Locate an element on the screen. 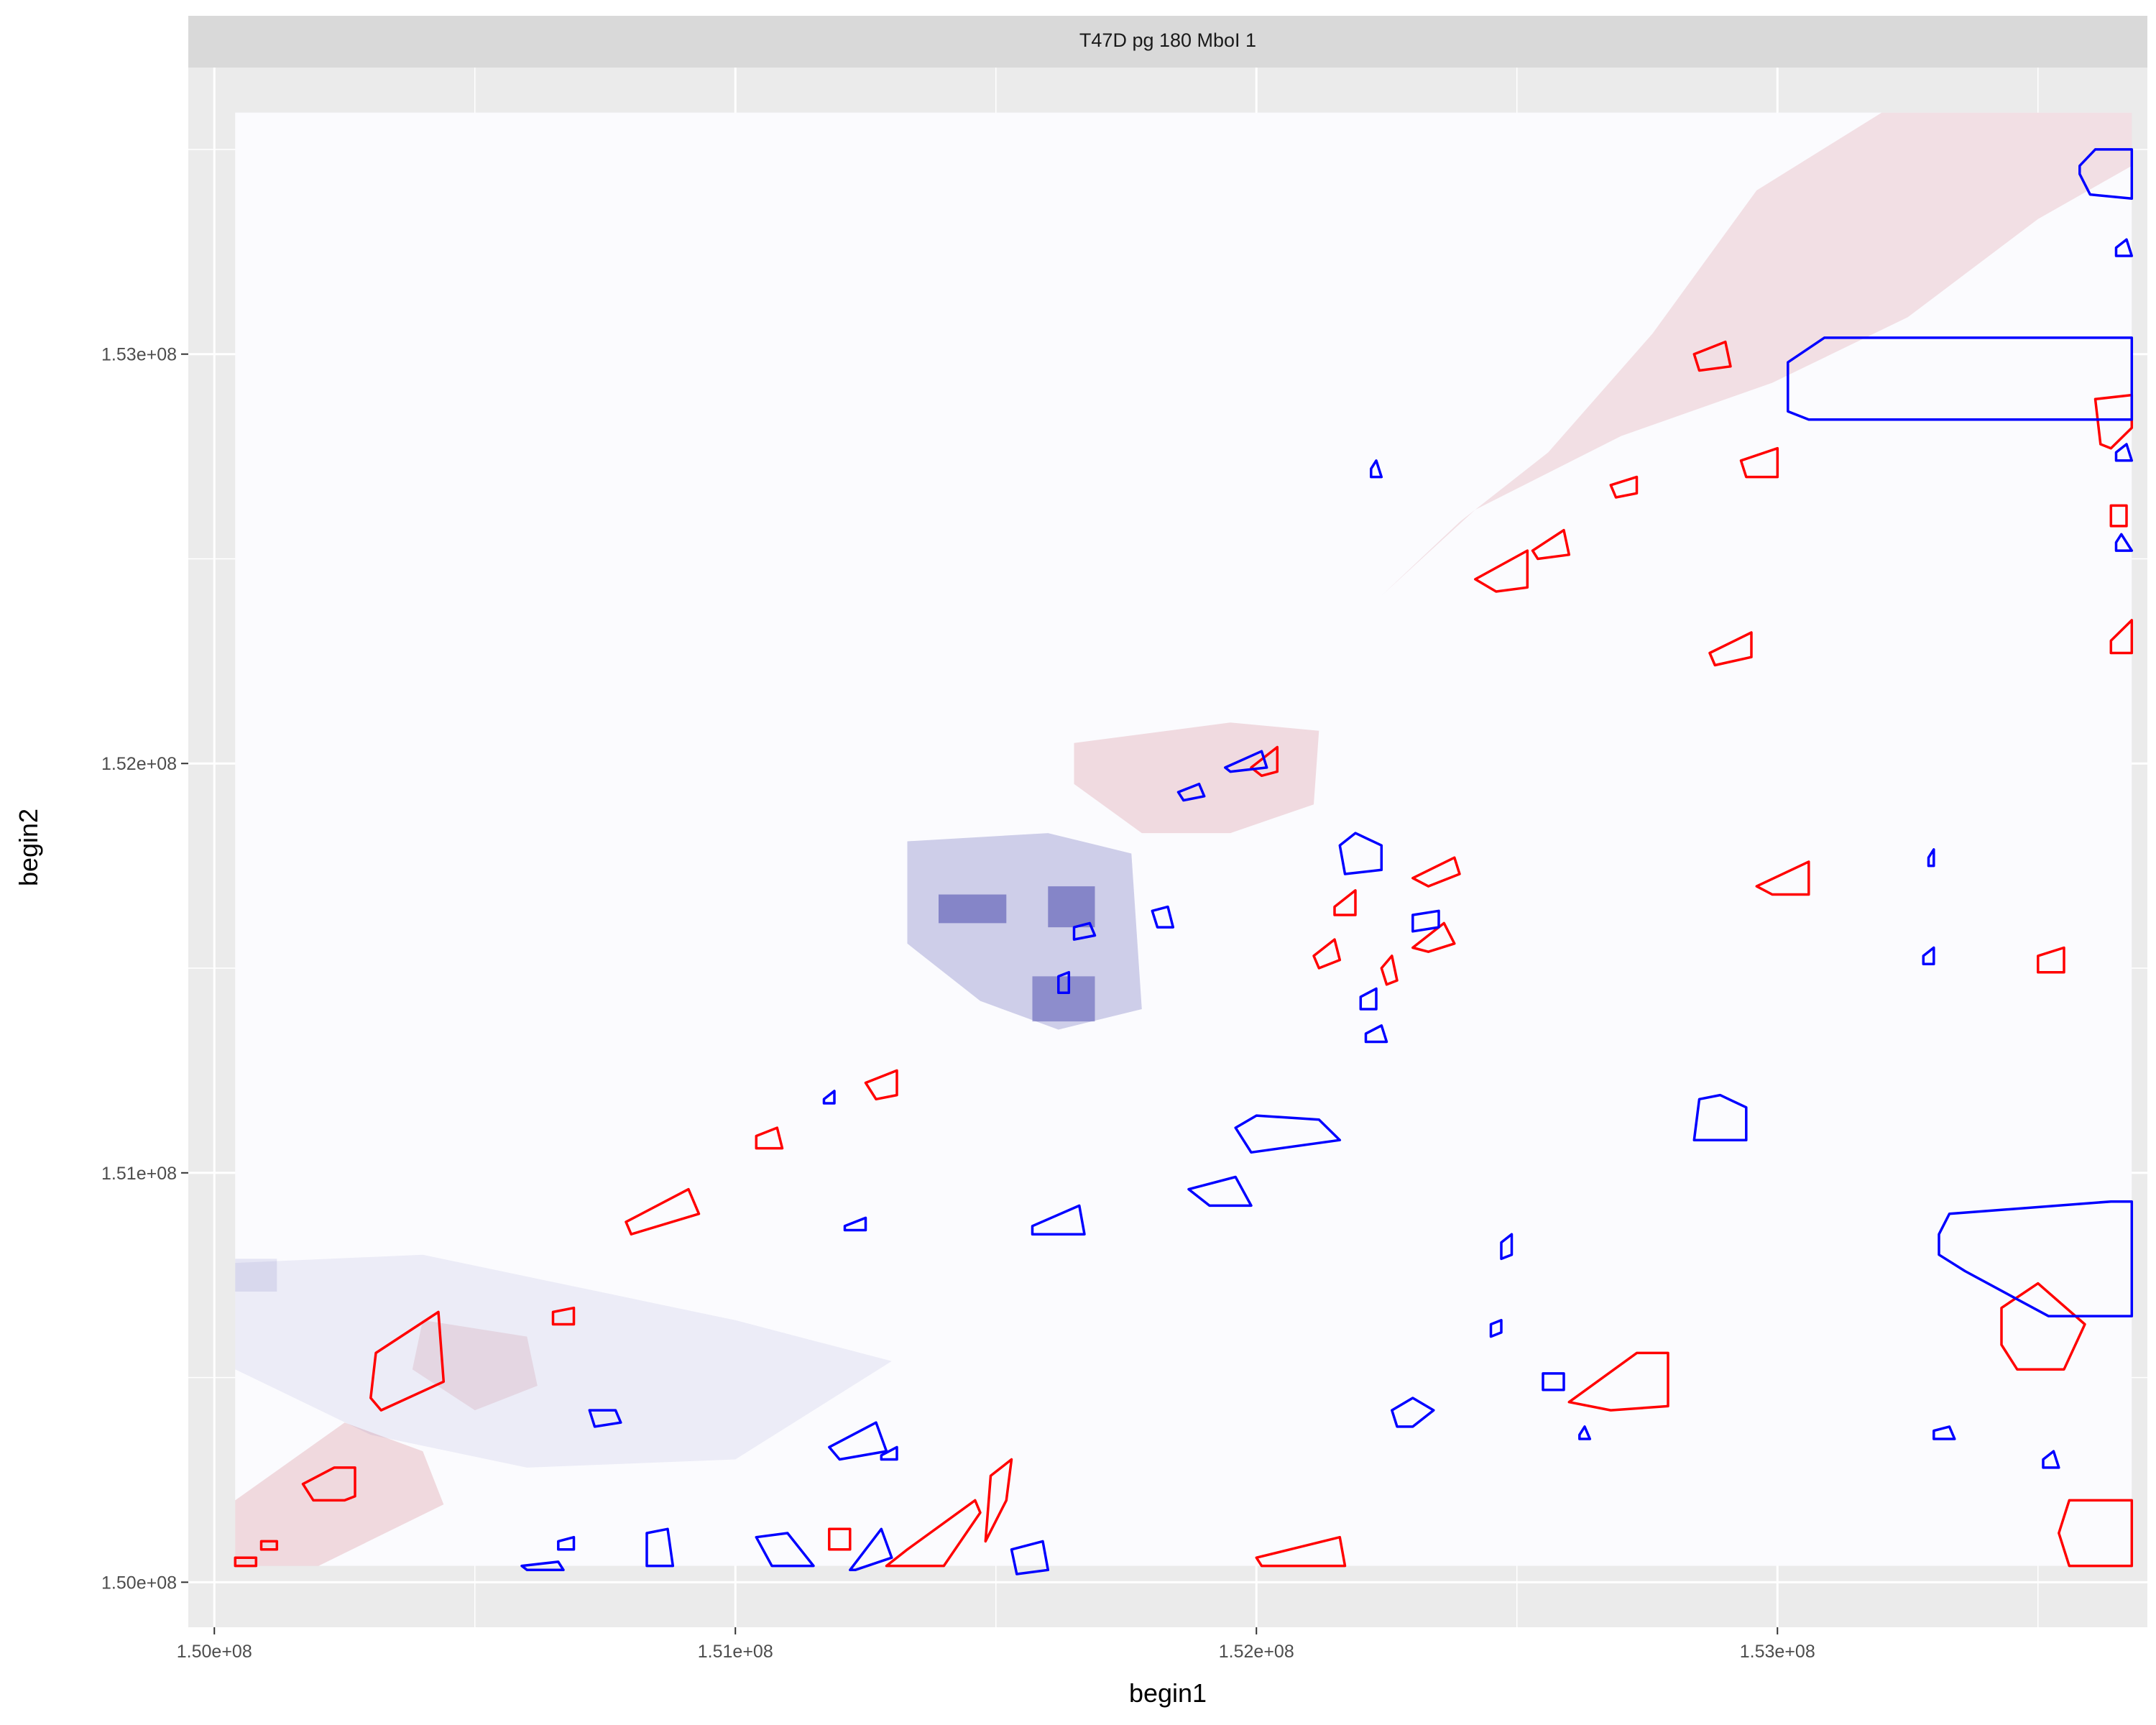 The image size is (2156, 1725). facet-strip is located at coordinates (1167, 42).